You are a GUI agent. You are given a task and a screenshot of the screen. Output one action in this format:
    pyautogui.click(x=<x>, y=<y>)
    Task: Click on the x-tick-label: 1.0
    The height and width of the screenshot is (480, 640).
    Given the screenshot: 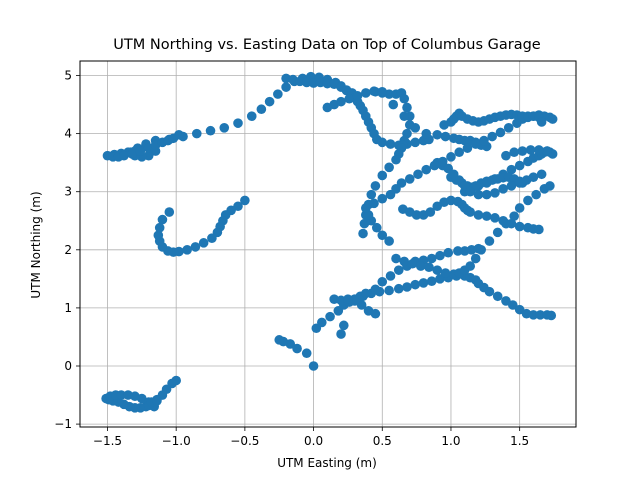 What is the action you would take?
    pyautogui.click(x=450, y=441)
    